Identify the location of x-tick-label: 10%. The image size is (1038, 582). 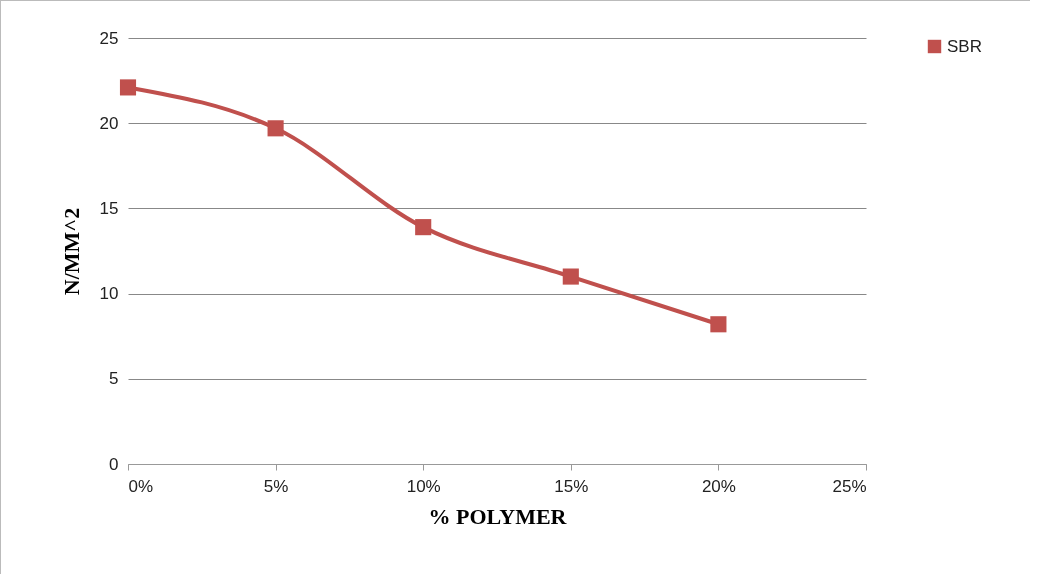
(423, 486).